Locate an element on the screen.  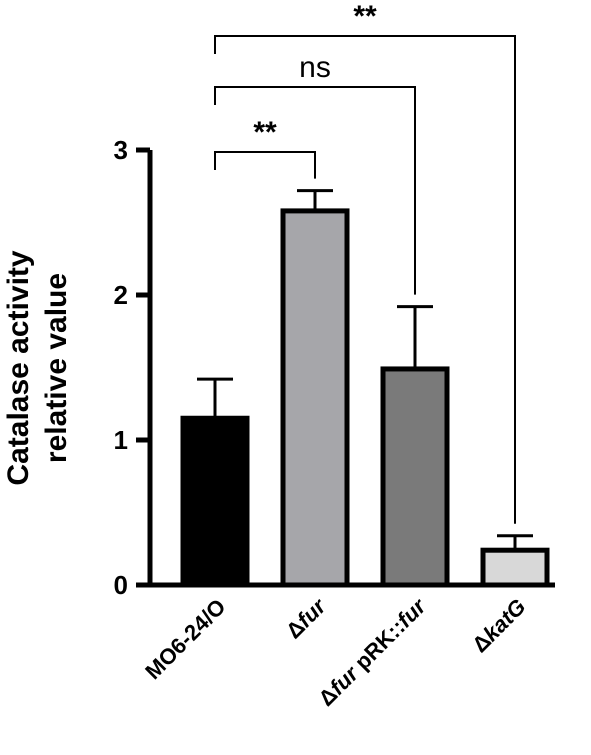
y-tick-label: 3 is located at coordinates (121, 150).